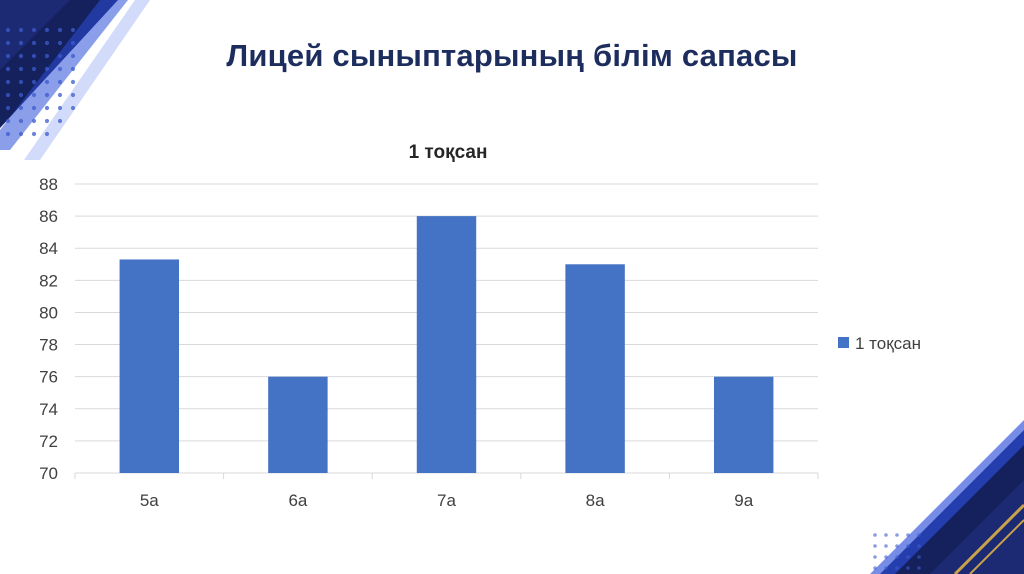 This screenshot has width=1024, height=574. I want to click on y-tick-label: 76, so click(48, 377).